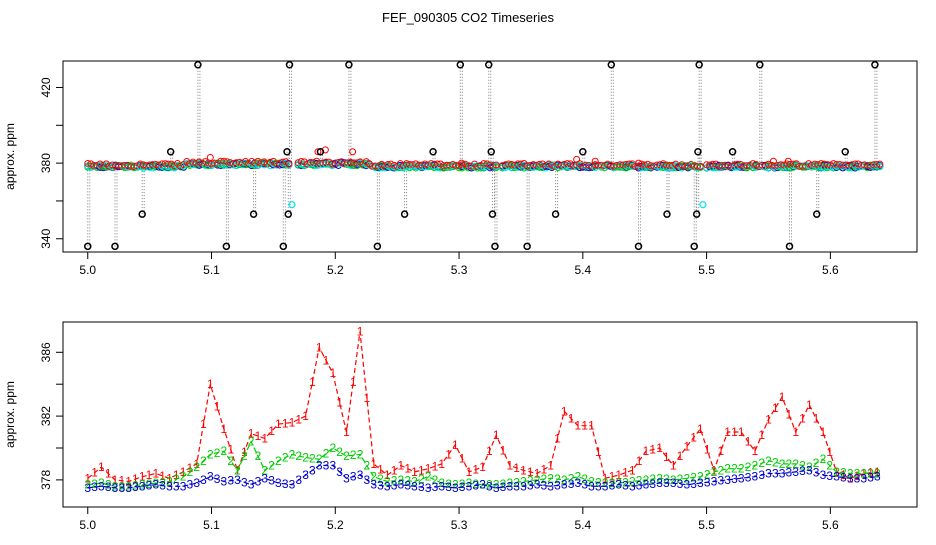 The image size is (936, 545). I want to click on y-axis-label: approx. ppm, so click(10, 414).